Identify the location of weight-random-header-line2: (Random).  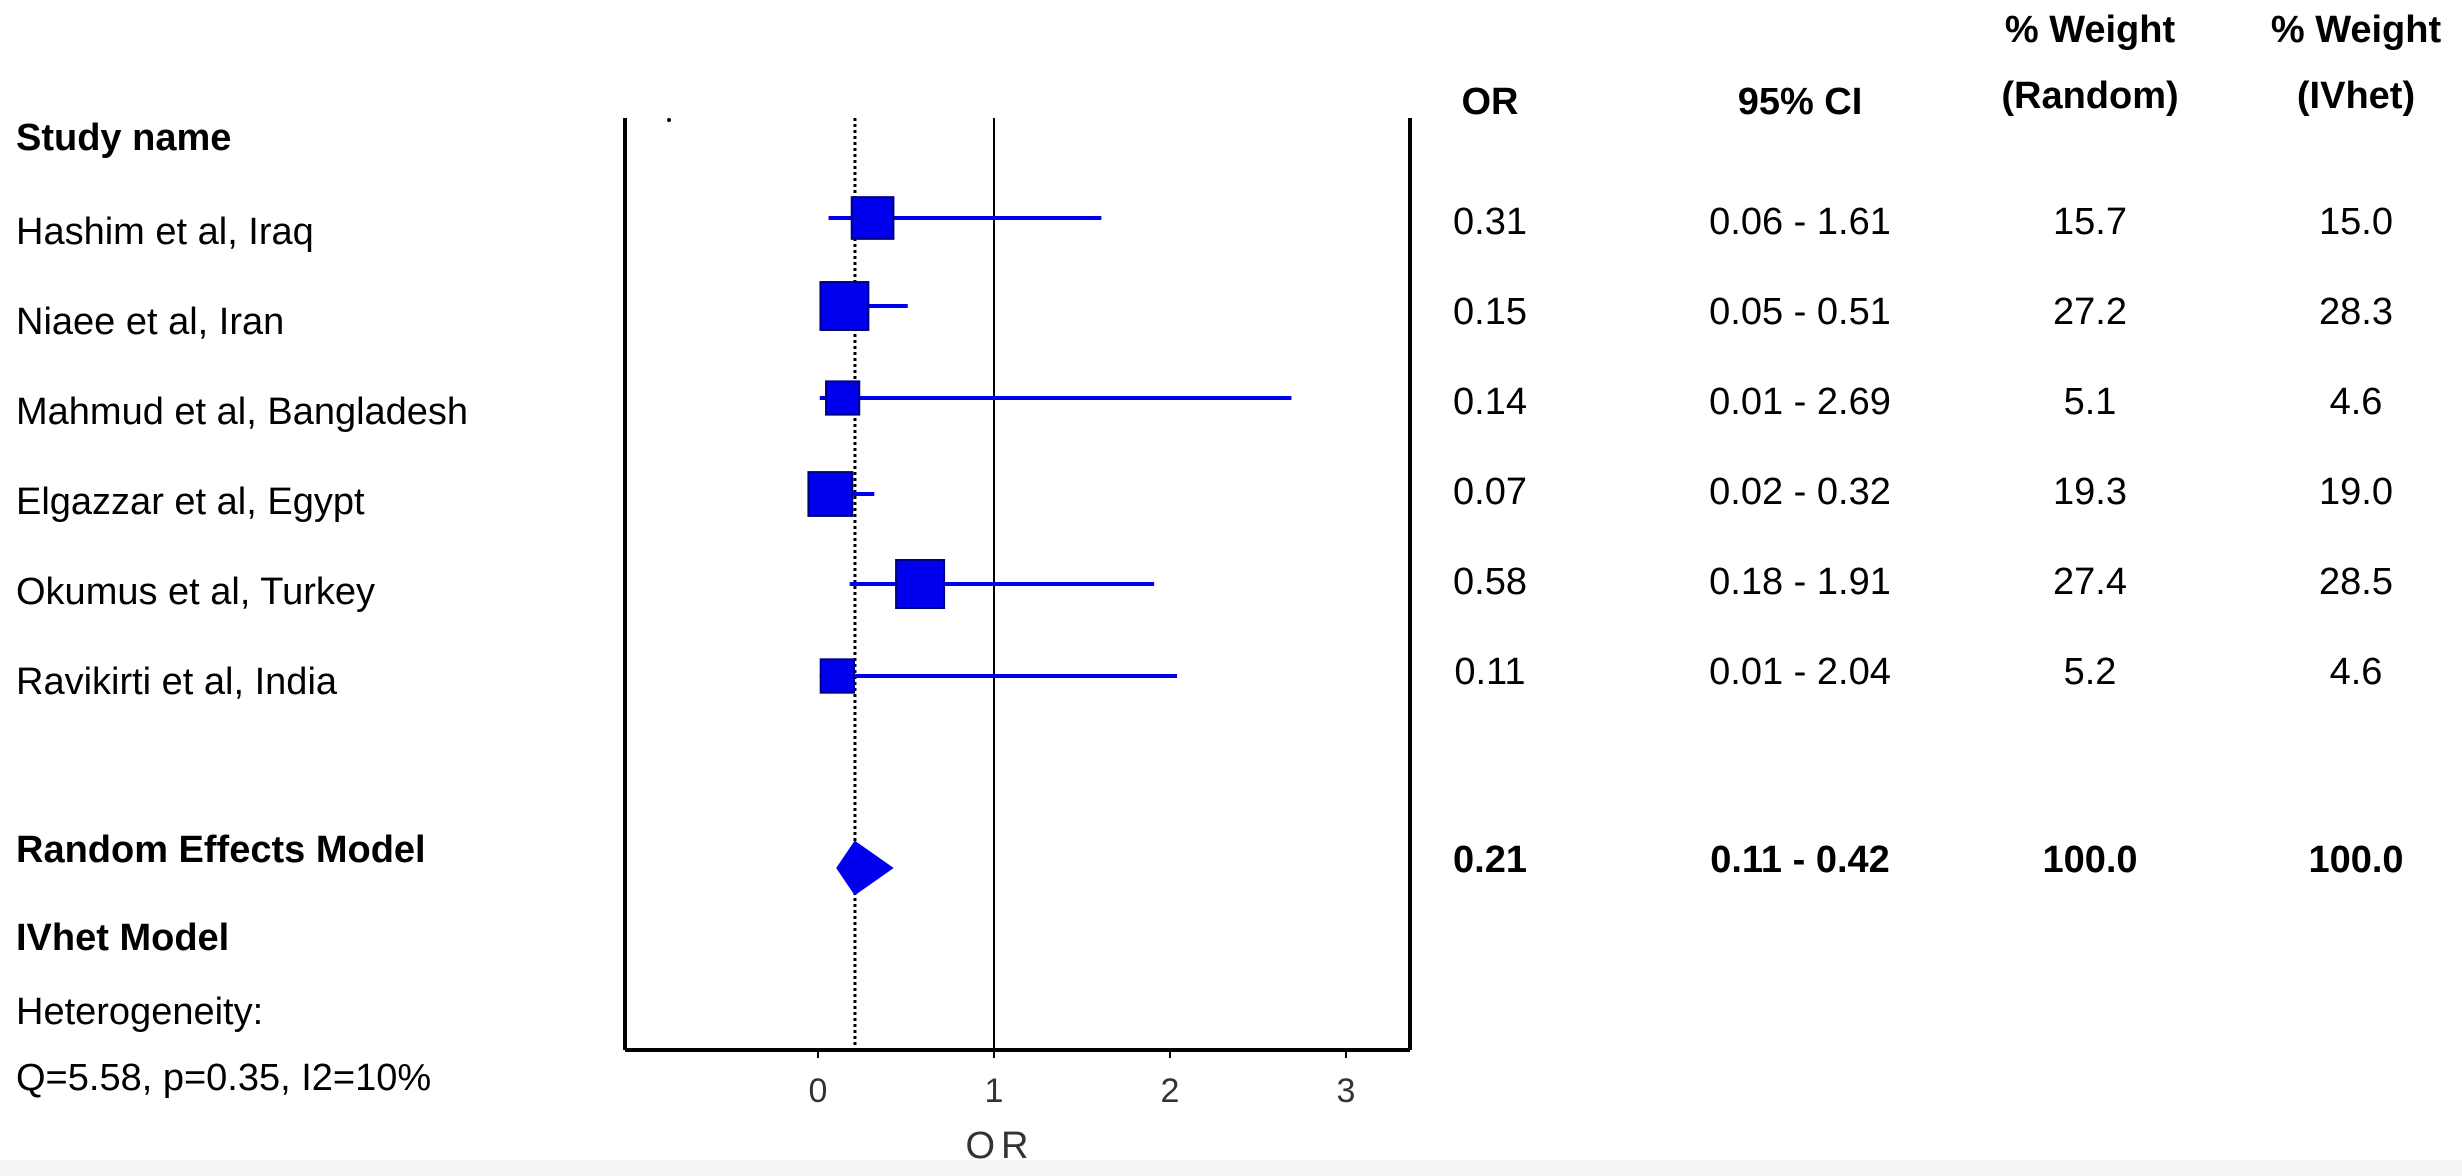
(2090, 96).